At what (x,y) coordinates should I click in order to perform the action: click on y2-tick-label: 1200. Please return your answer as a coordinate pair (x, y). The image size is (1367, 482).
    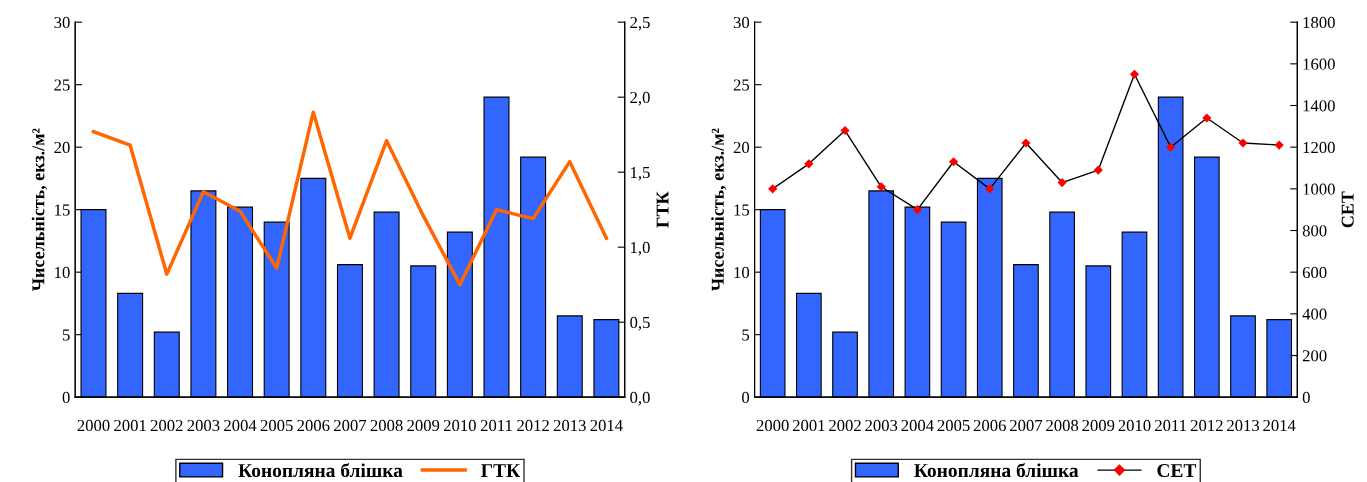
    Looking at the image, I should click on (1319, 147).